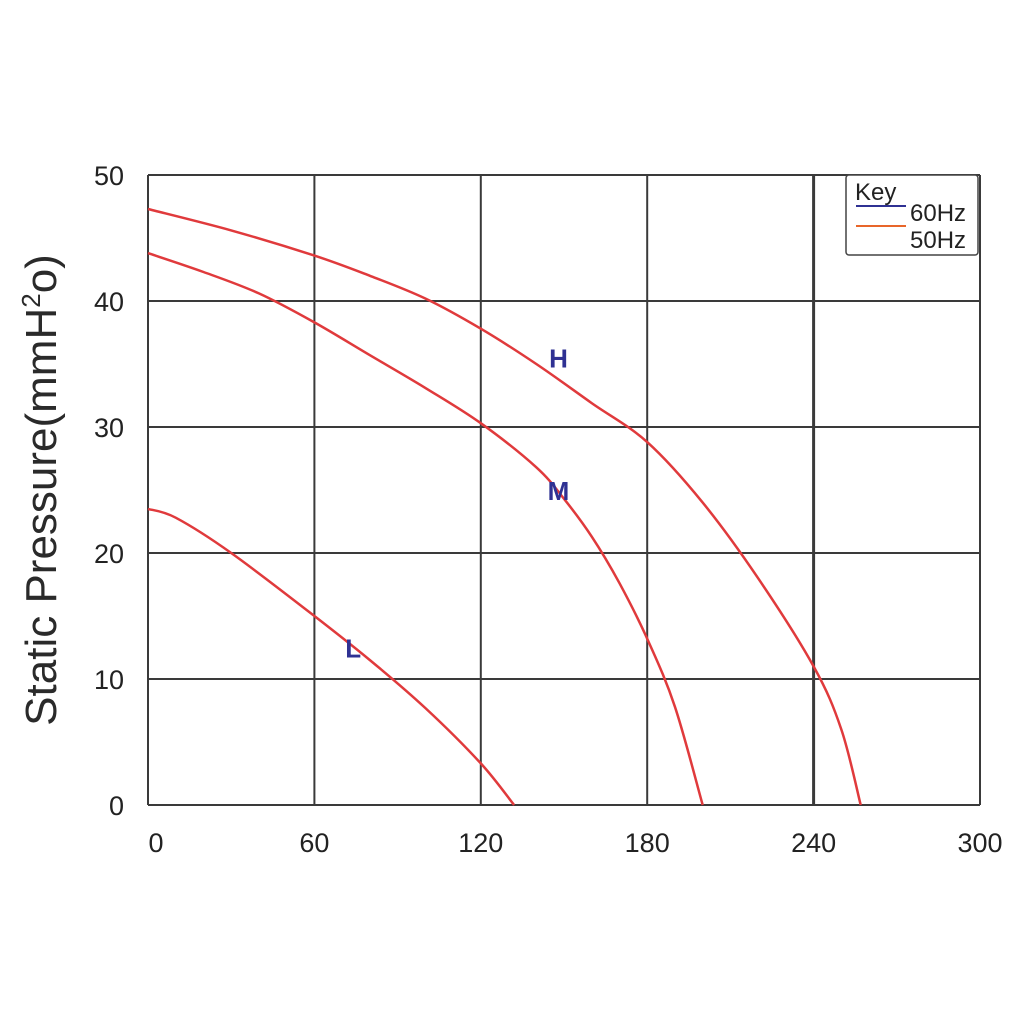 This screenshot has width=1018, height=1018. I want to click on y-tick-label-50: 50, so click(109, 176).